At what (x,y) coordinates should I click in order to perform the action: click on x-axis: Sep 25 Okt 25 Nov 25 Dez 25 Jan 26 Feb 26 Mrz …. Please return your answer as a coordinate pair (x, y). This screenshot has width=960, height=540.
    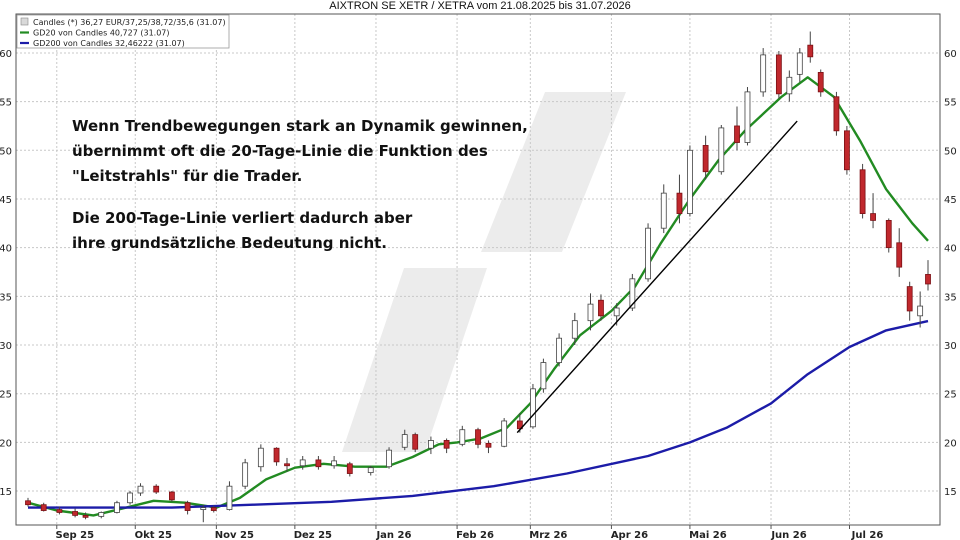
    Looking at the image, I should click on (470, 532).